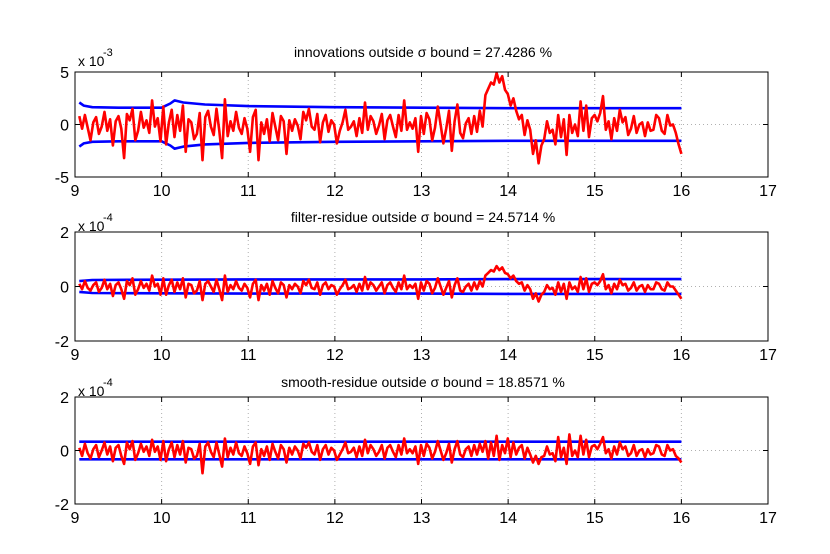 The width and height of the screenshot is (830, 554). I want to click on innovations-y-tick-label: 0, so click(64, 126).